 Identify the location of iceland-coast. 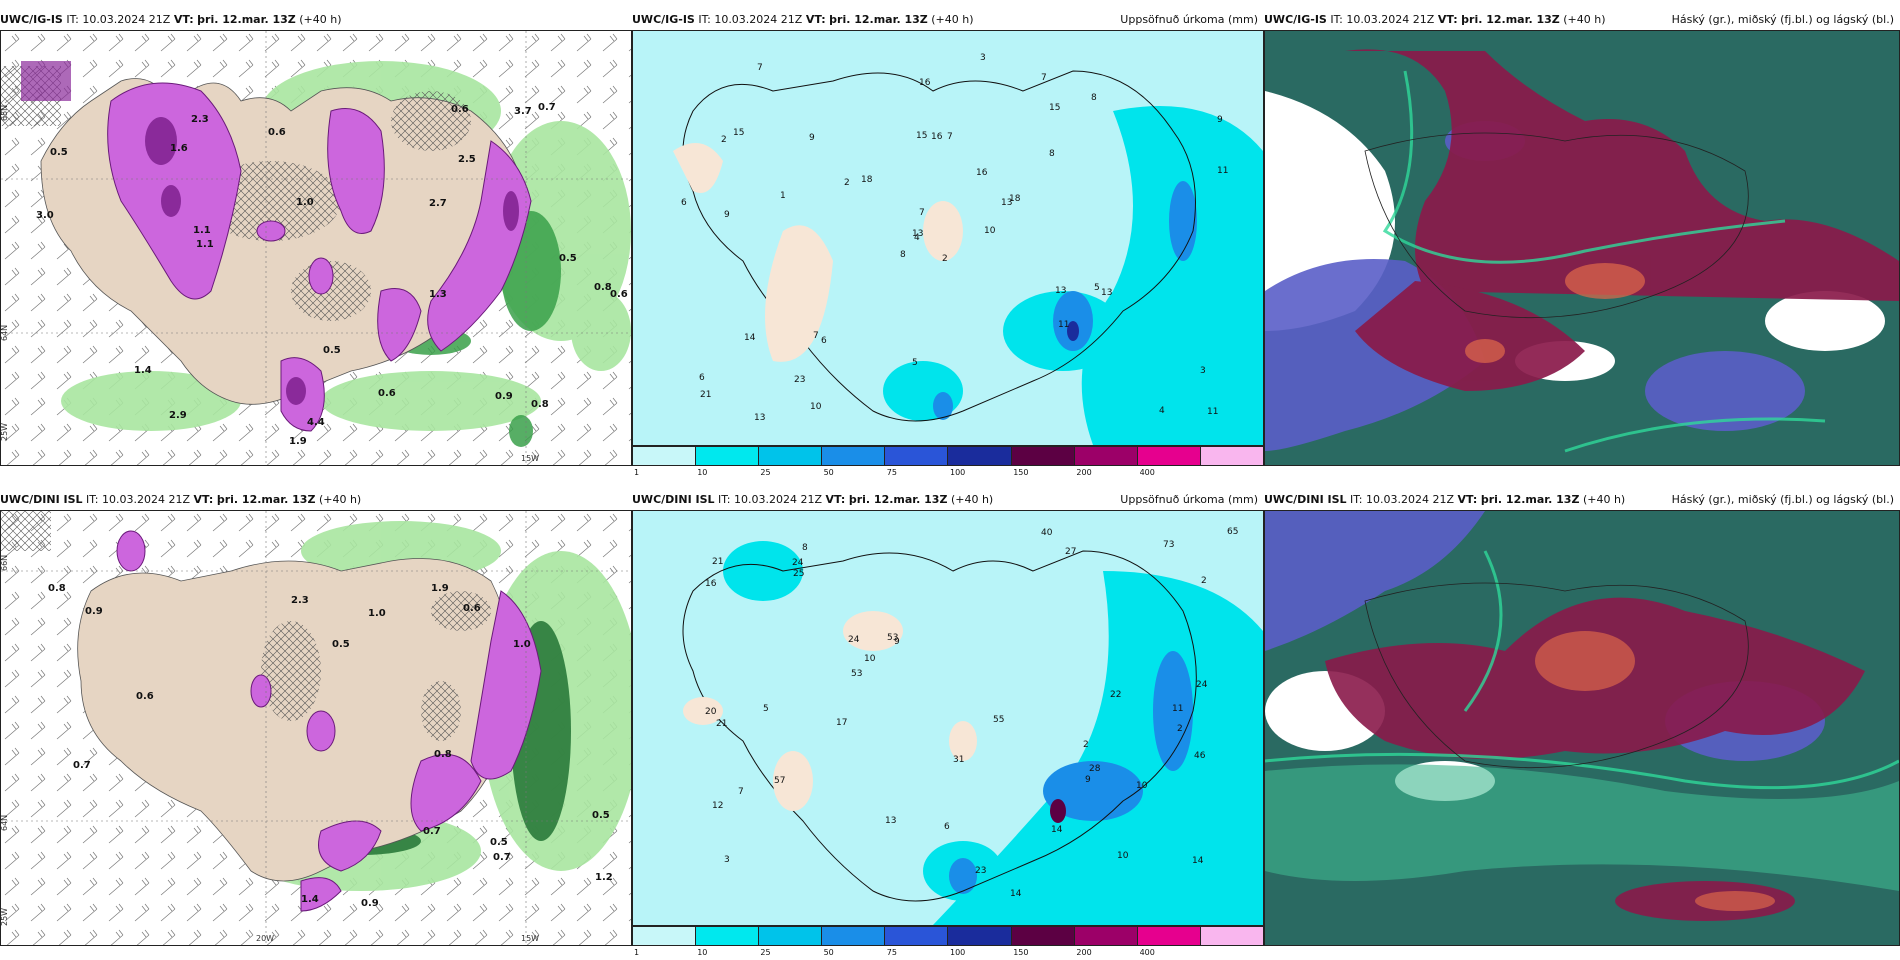
(939, 246).